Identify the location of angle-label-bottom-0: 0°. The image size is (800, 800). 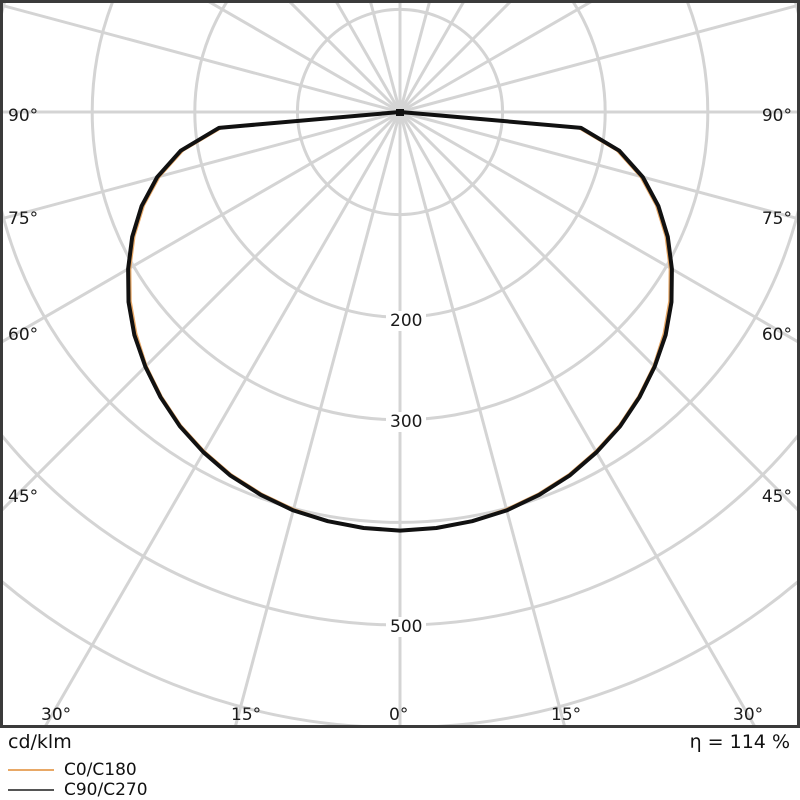
(399, 715).